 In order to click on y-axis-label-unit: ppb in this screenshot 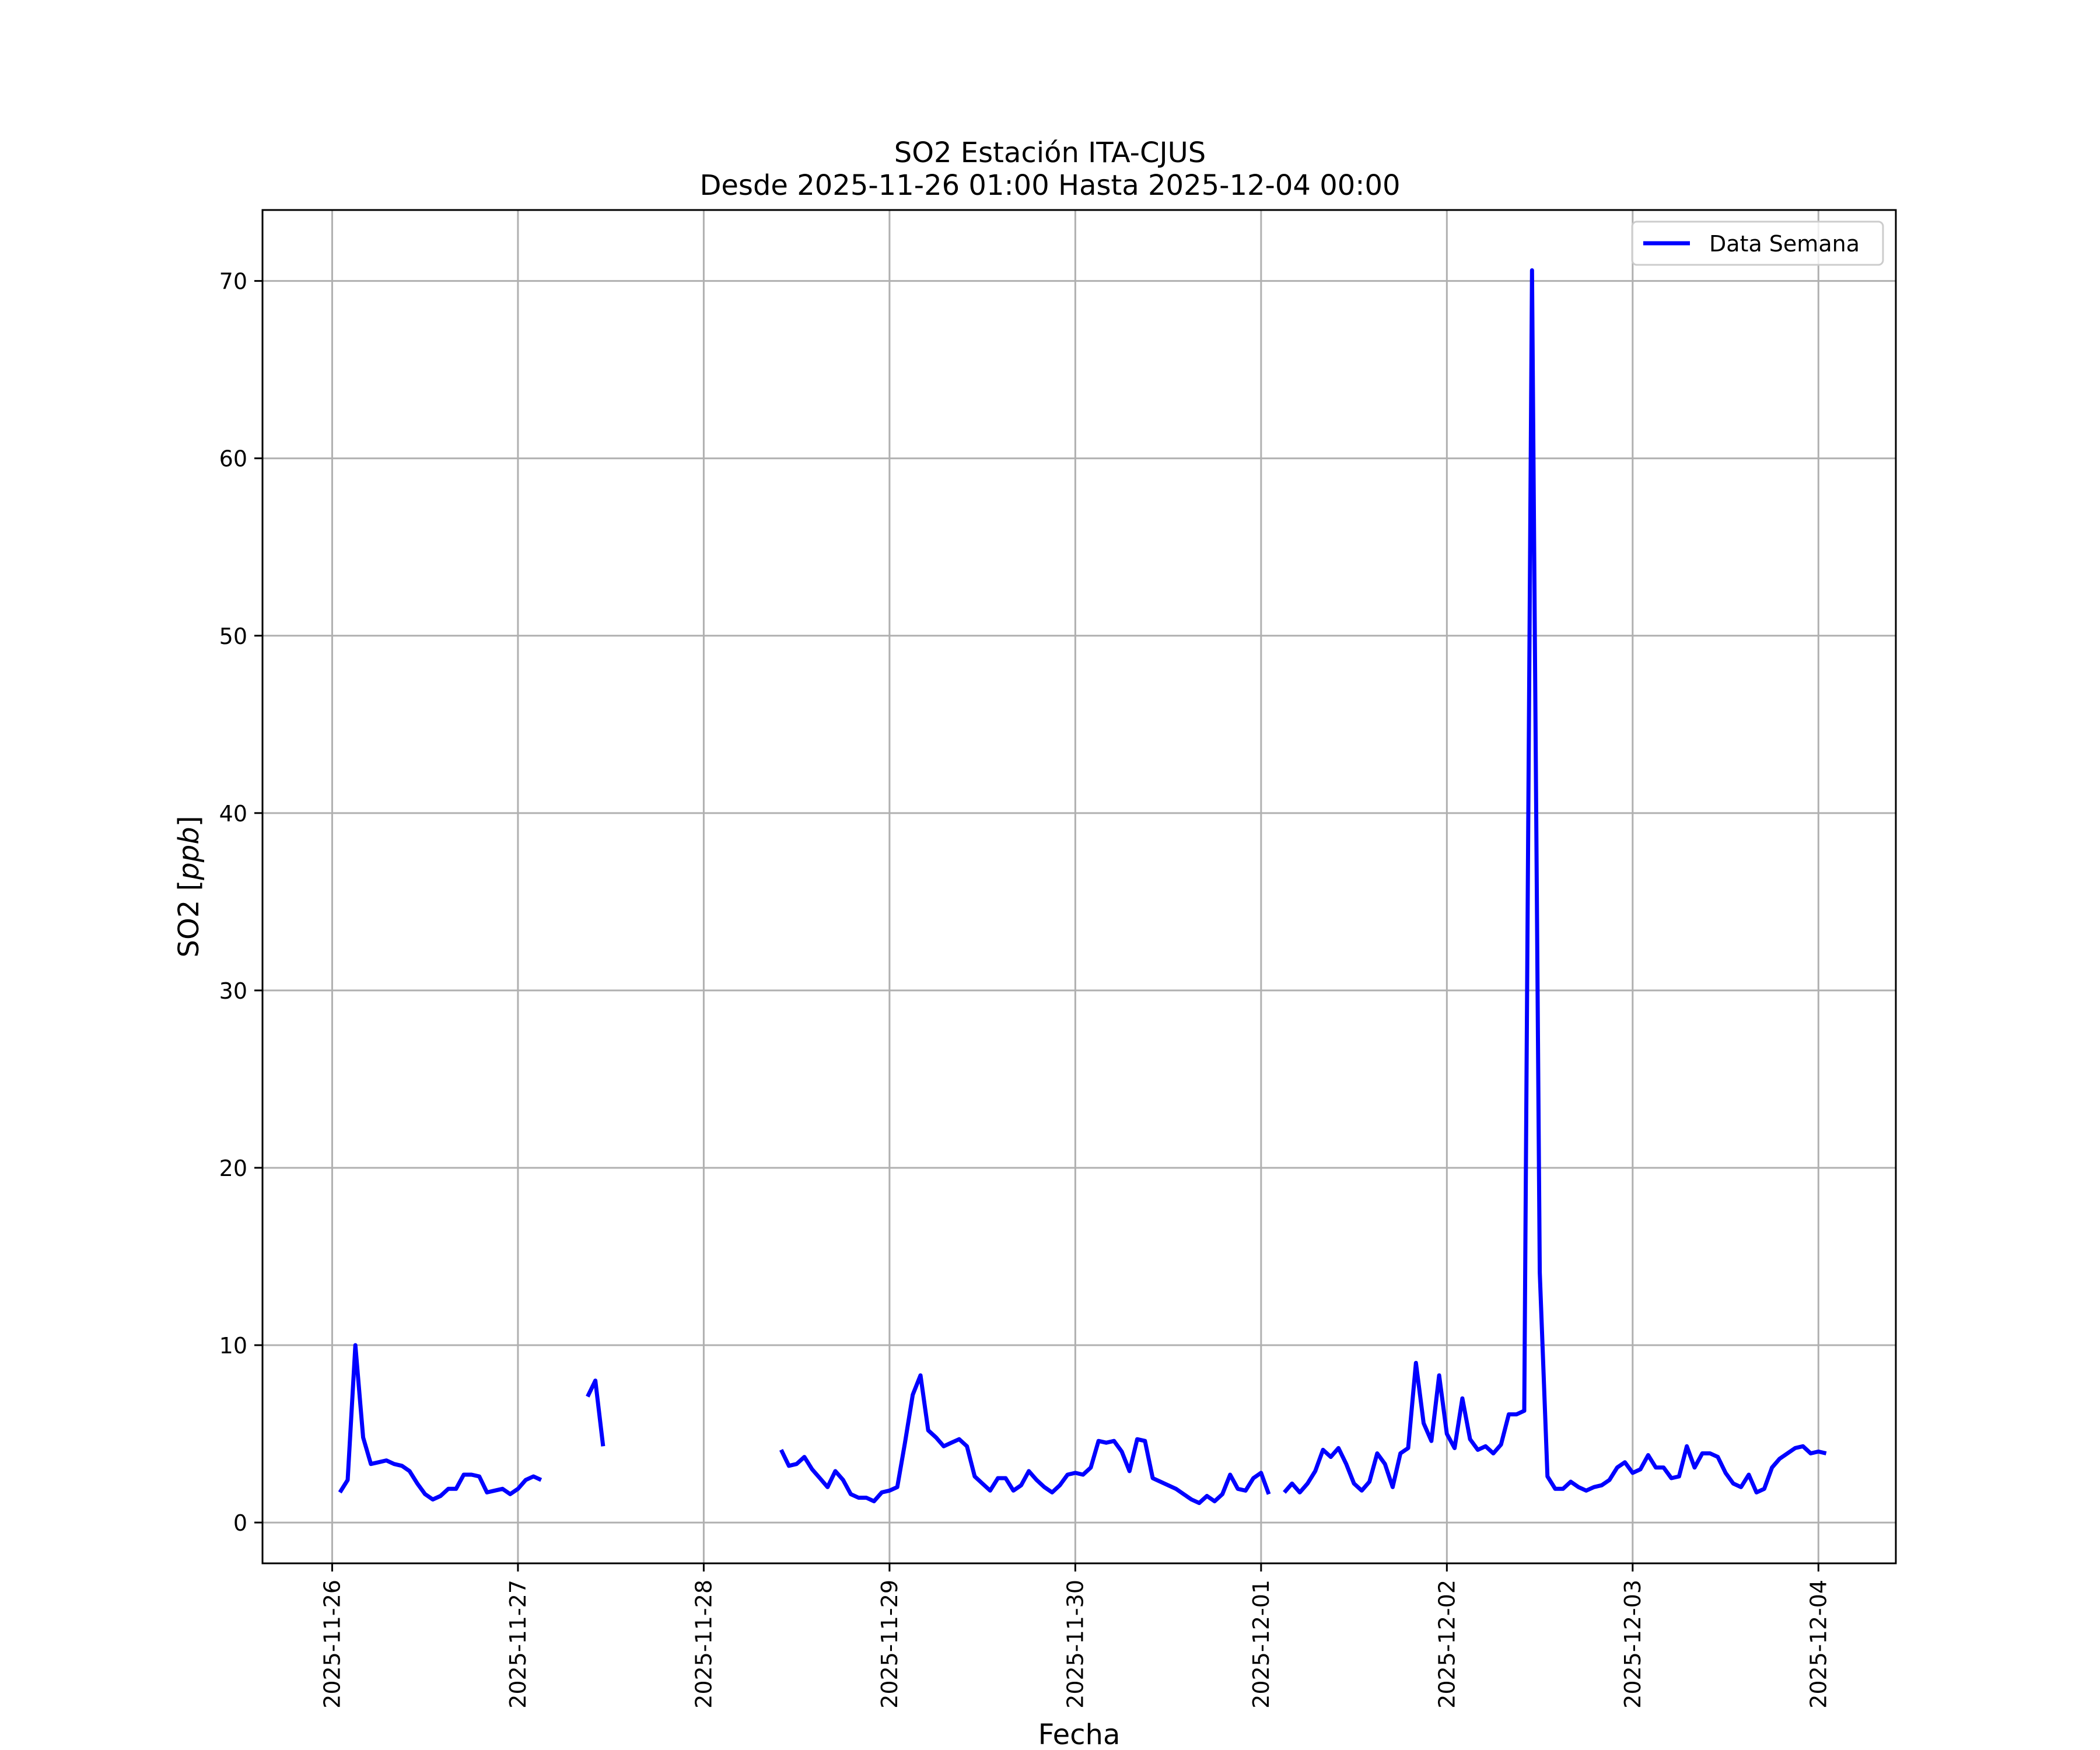, I will do `click(189, 853)`.